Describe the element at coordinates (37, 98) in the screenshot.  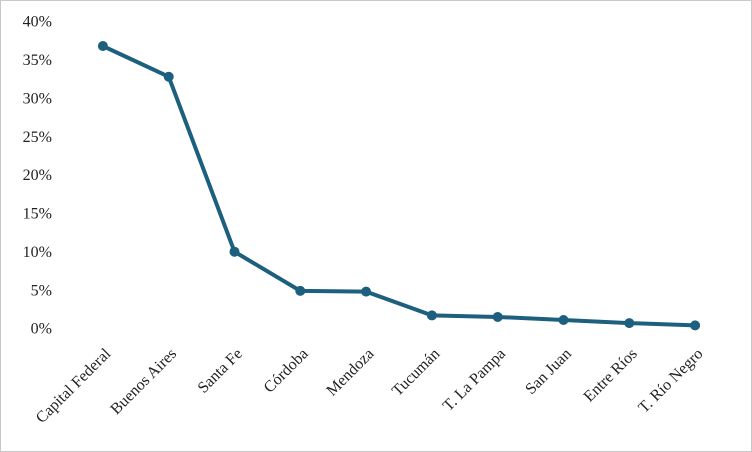
I see `y-tick-label: 30%` at that location.